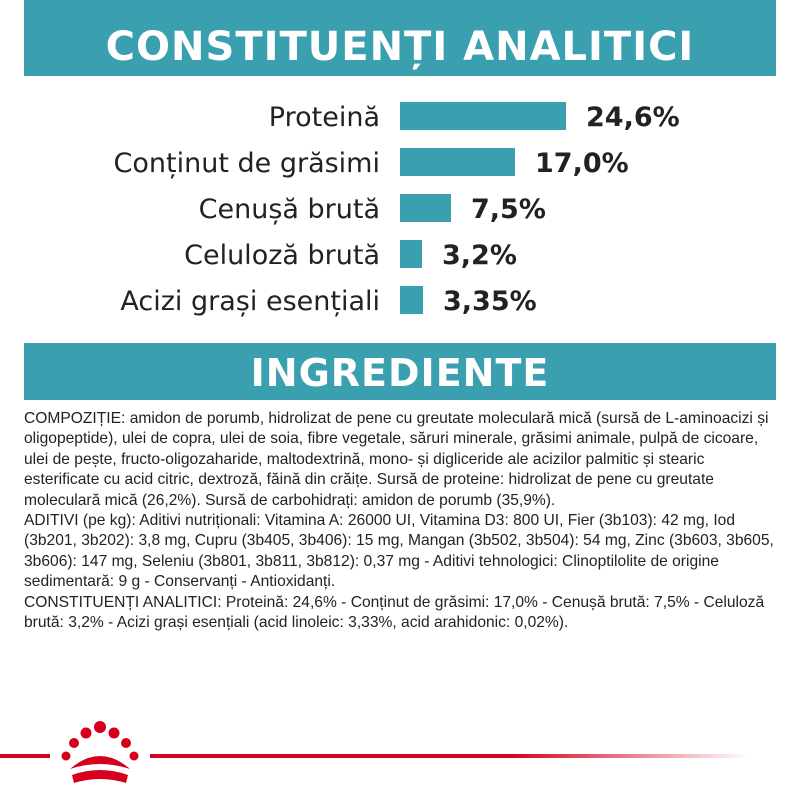 The width and height of the screenshot is (800, 800). I want to click on chart-value-label: 24,6%, so click(633, 117).